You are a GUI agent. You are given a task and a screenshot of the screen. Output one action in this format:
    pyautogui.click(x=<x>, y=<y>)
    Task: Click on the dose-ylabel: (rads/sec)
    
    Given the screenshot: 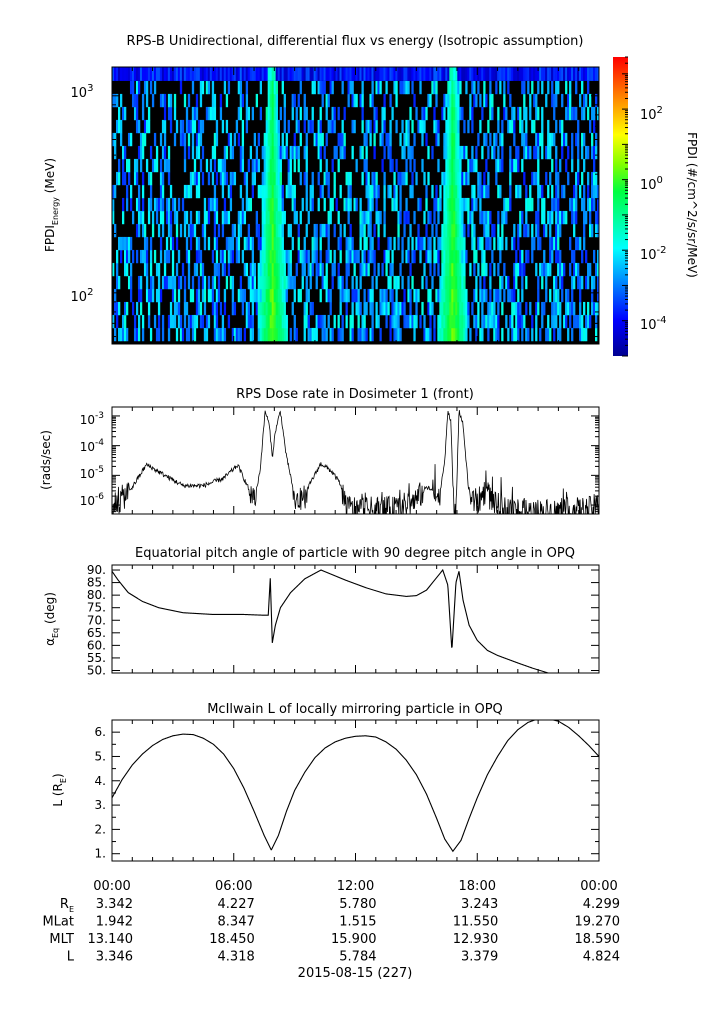 What is the action you would take?
    pyautogui.click(x=46, y=460)
    